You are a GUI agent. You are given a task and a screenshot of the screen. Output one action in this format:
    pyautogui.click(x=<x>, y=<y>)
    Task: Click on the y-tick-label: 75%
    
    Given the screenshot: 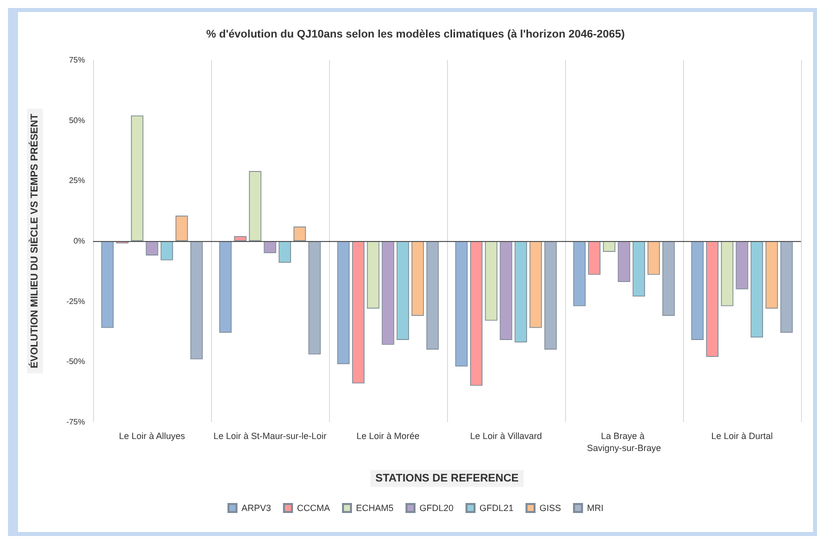 What is the action you would take?
    pyautogui.click(x=76, y=60)
    